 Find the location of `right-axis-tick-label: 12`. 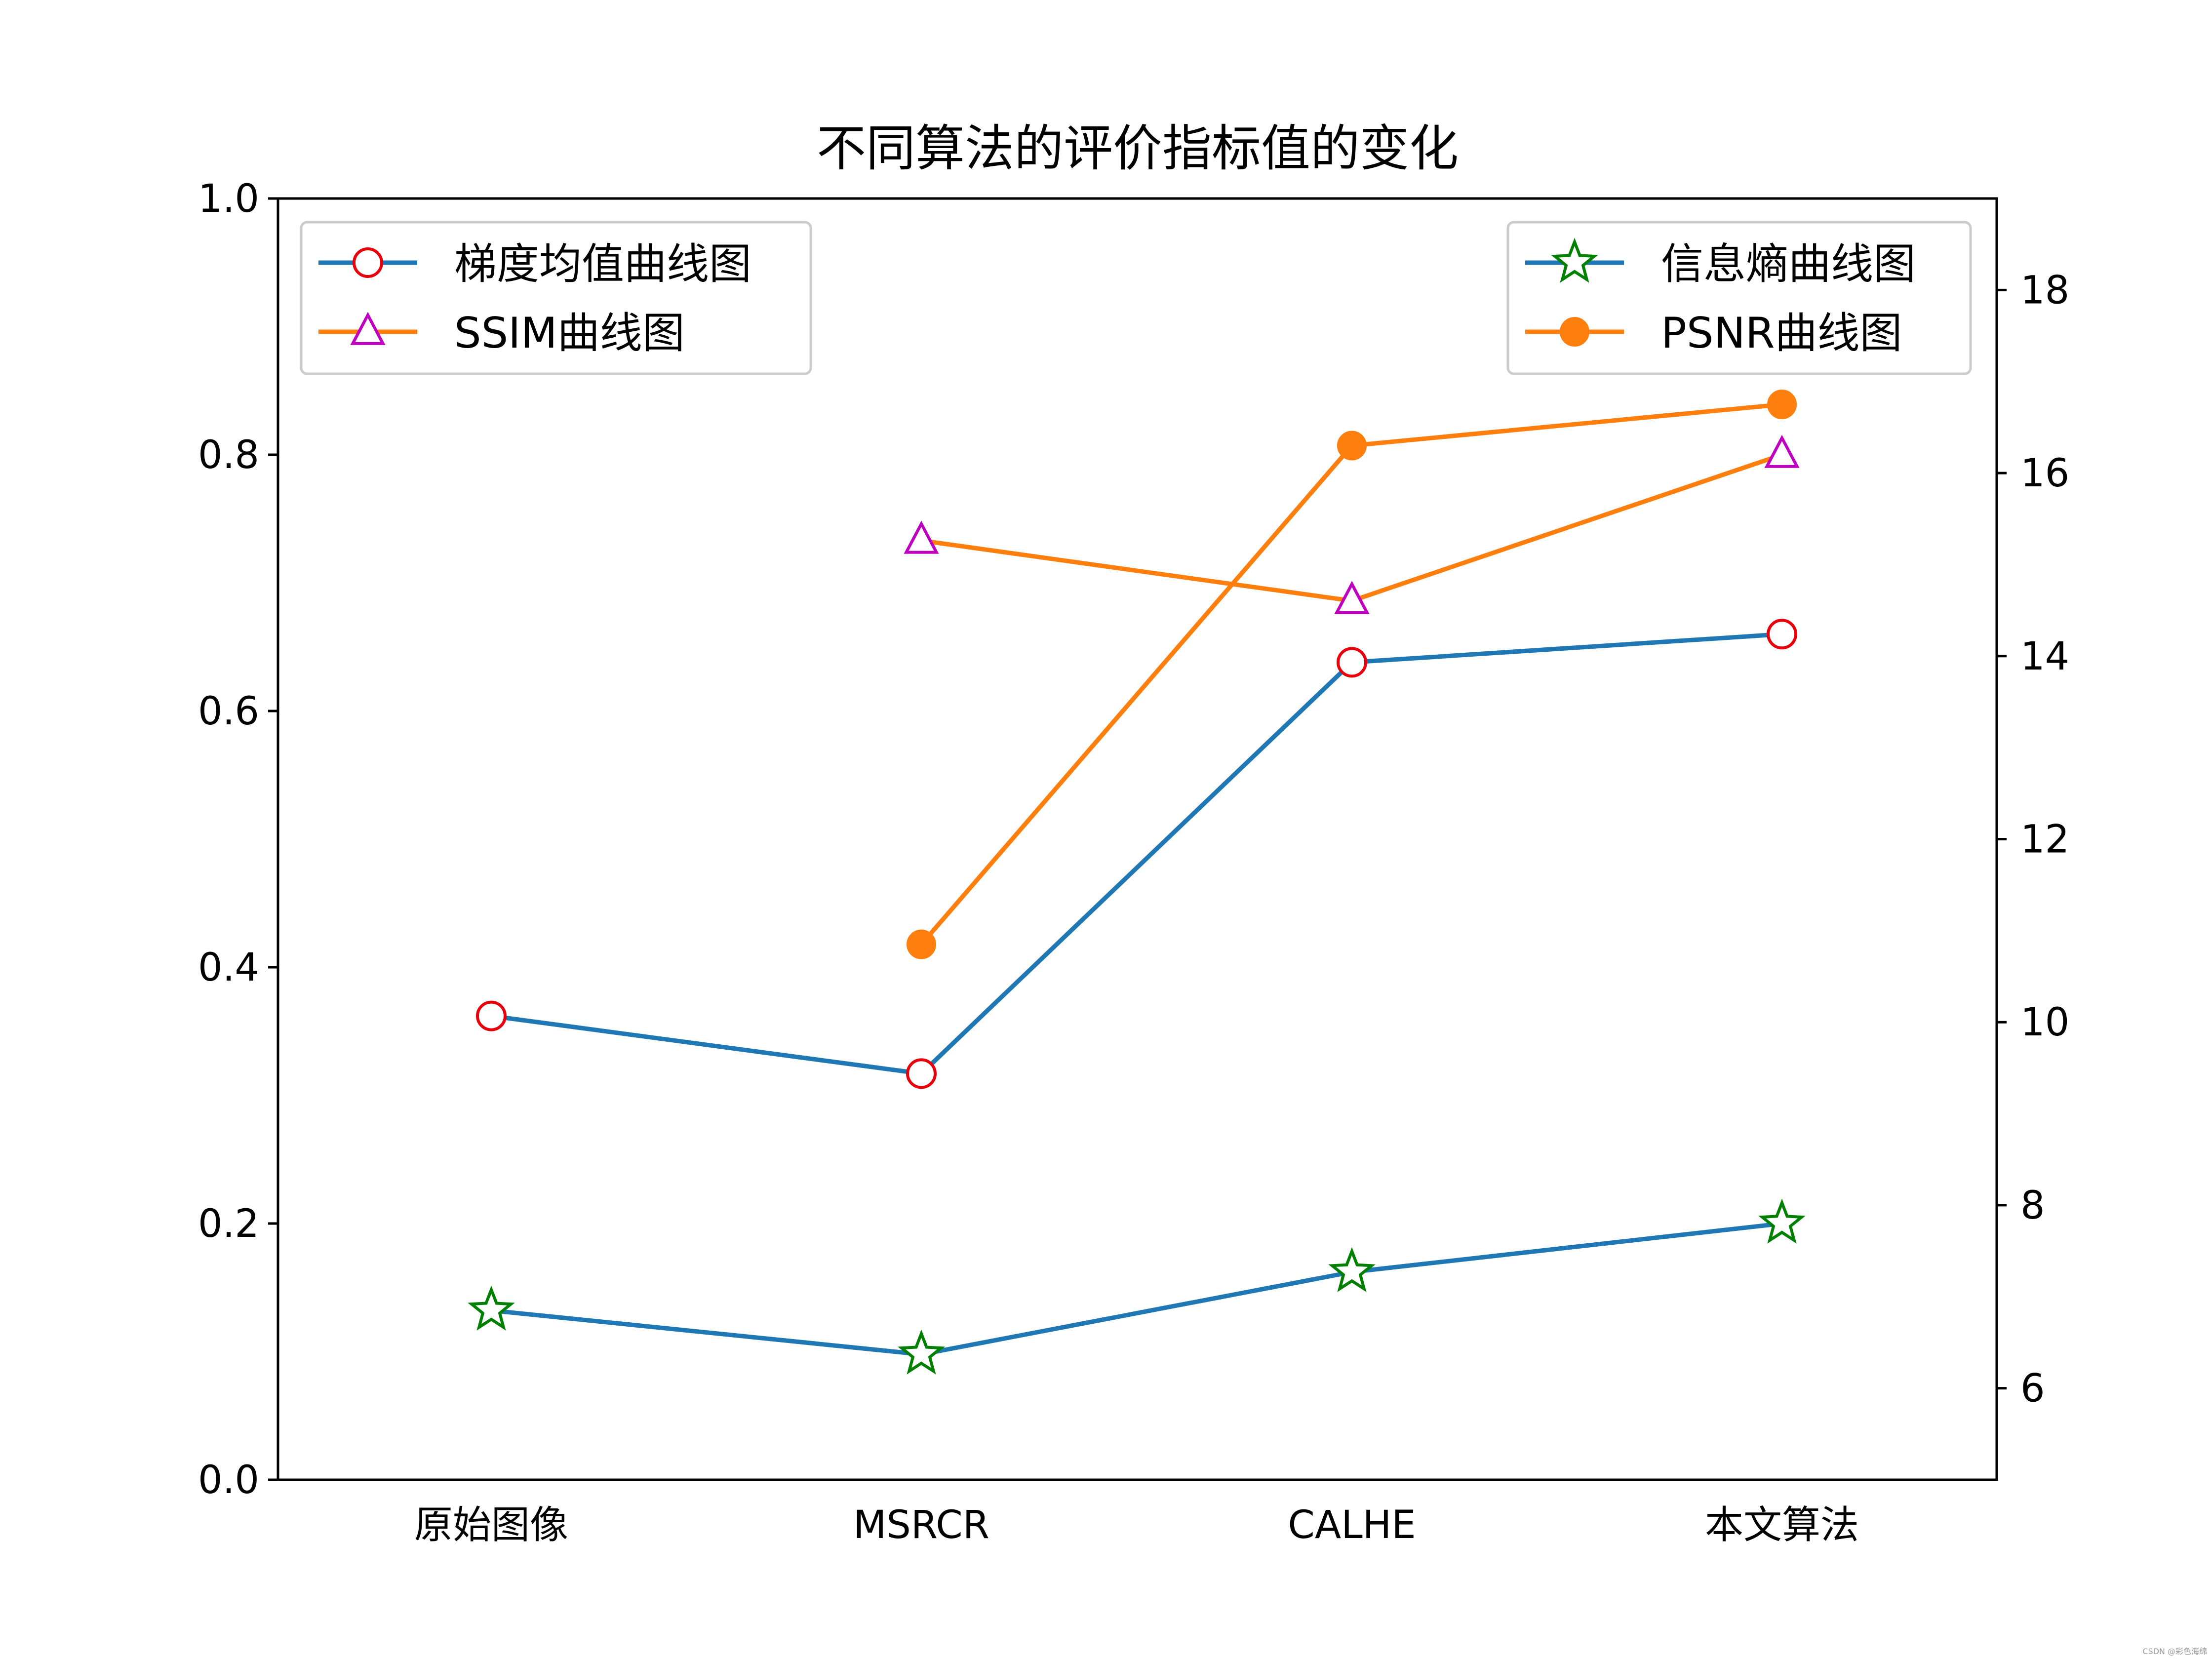

right-axis-tick-label: 12 is located at coordinates (2045, 840).